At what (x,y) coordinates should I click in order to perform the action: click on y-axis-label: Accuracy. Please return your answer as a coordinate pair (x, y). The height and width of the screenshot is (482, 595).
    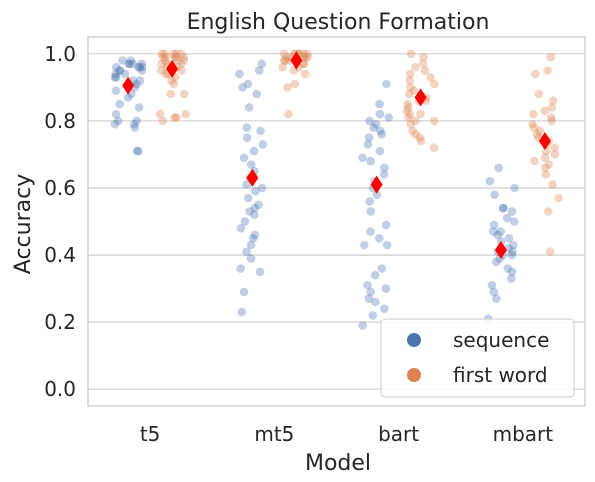
    Looking at the image, I should click on (23, 224).